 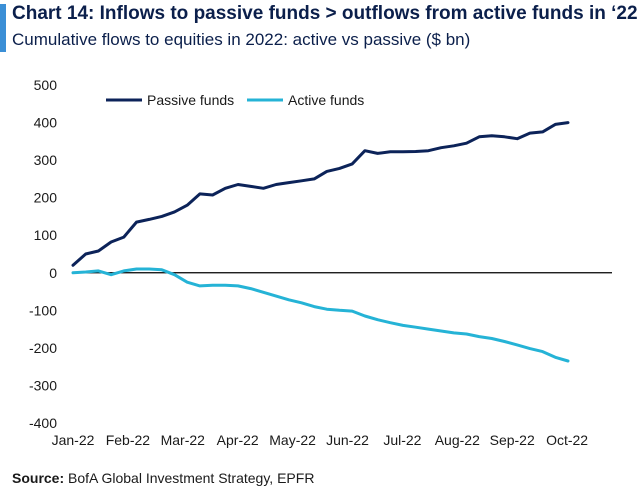 I want to click on x-tick-label: Jun-22, so click(x=347, y=440).